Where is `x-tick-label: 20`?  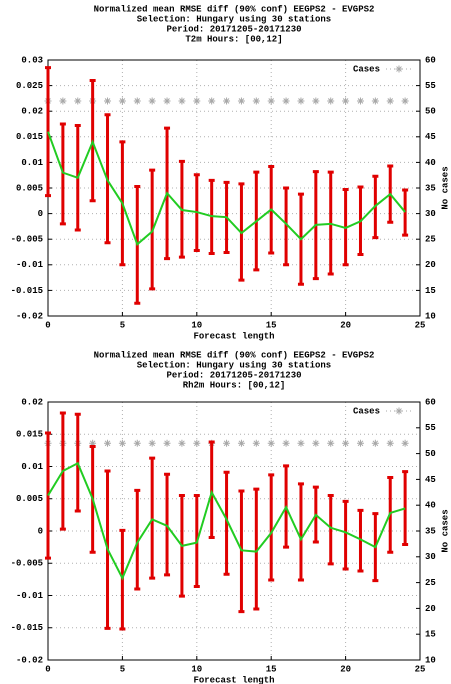 x-tick-label: 20 is located at coordinates (345, 669).